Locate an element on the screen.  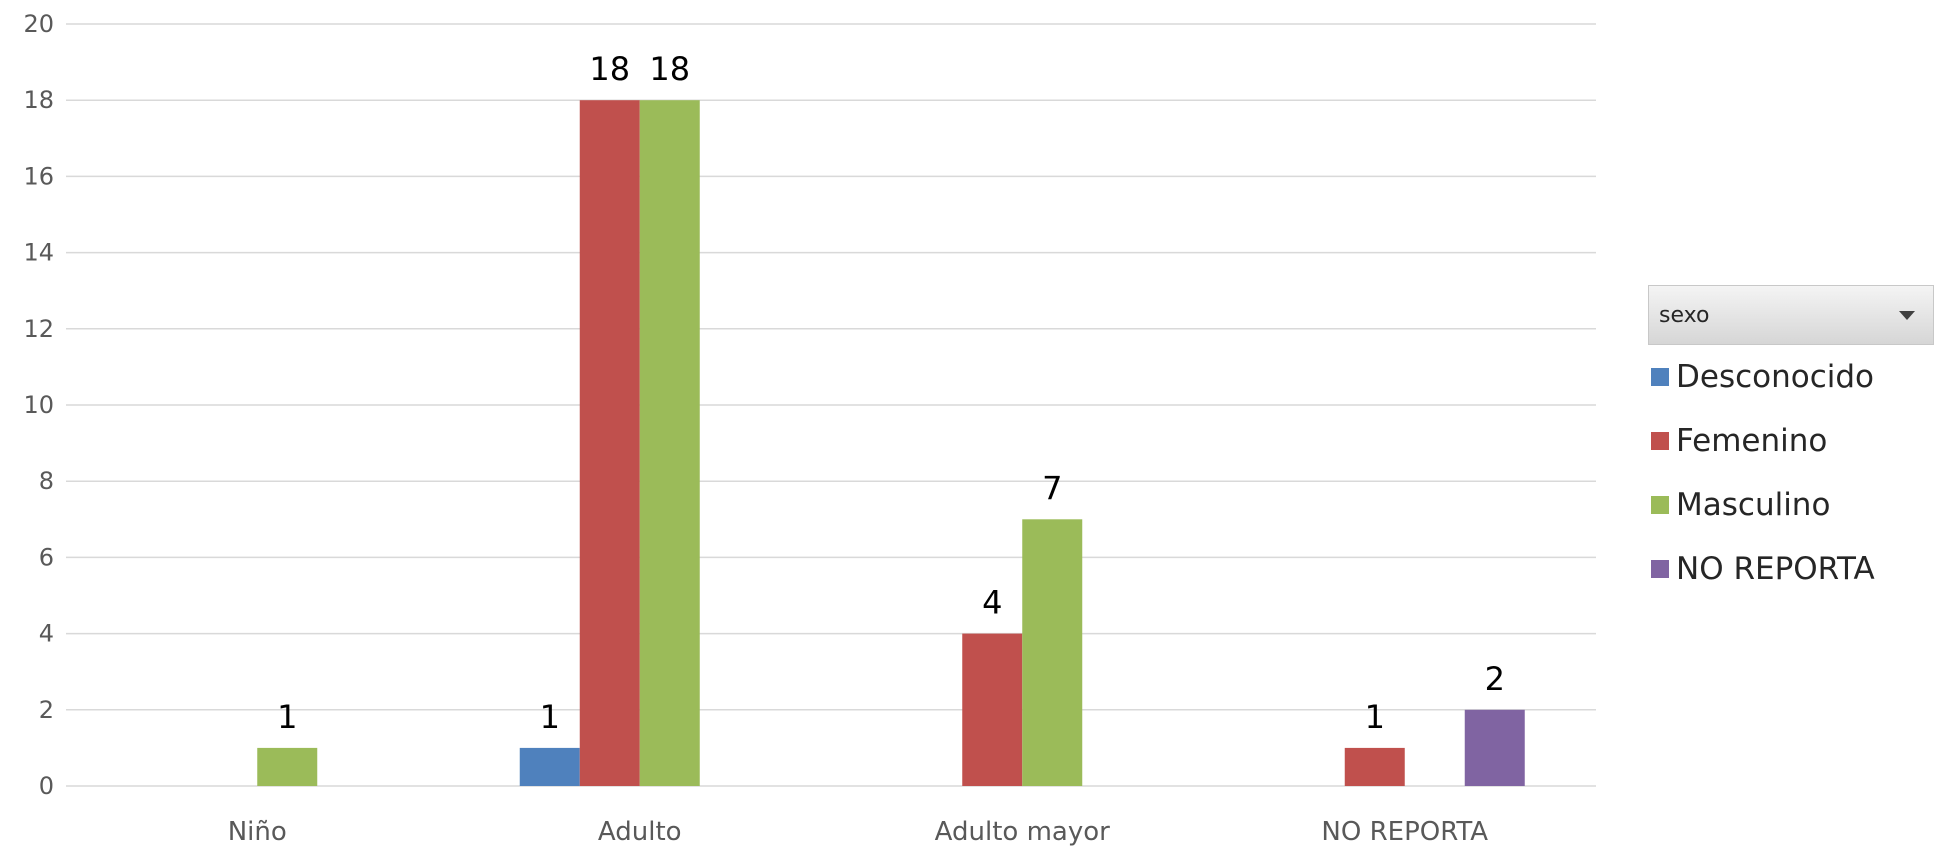
y-tick-label: 4 is located at coordinates (46, 634).